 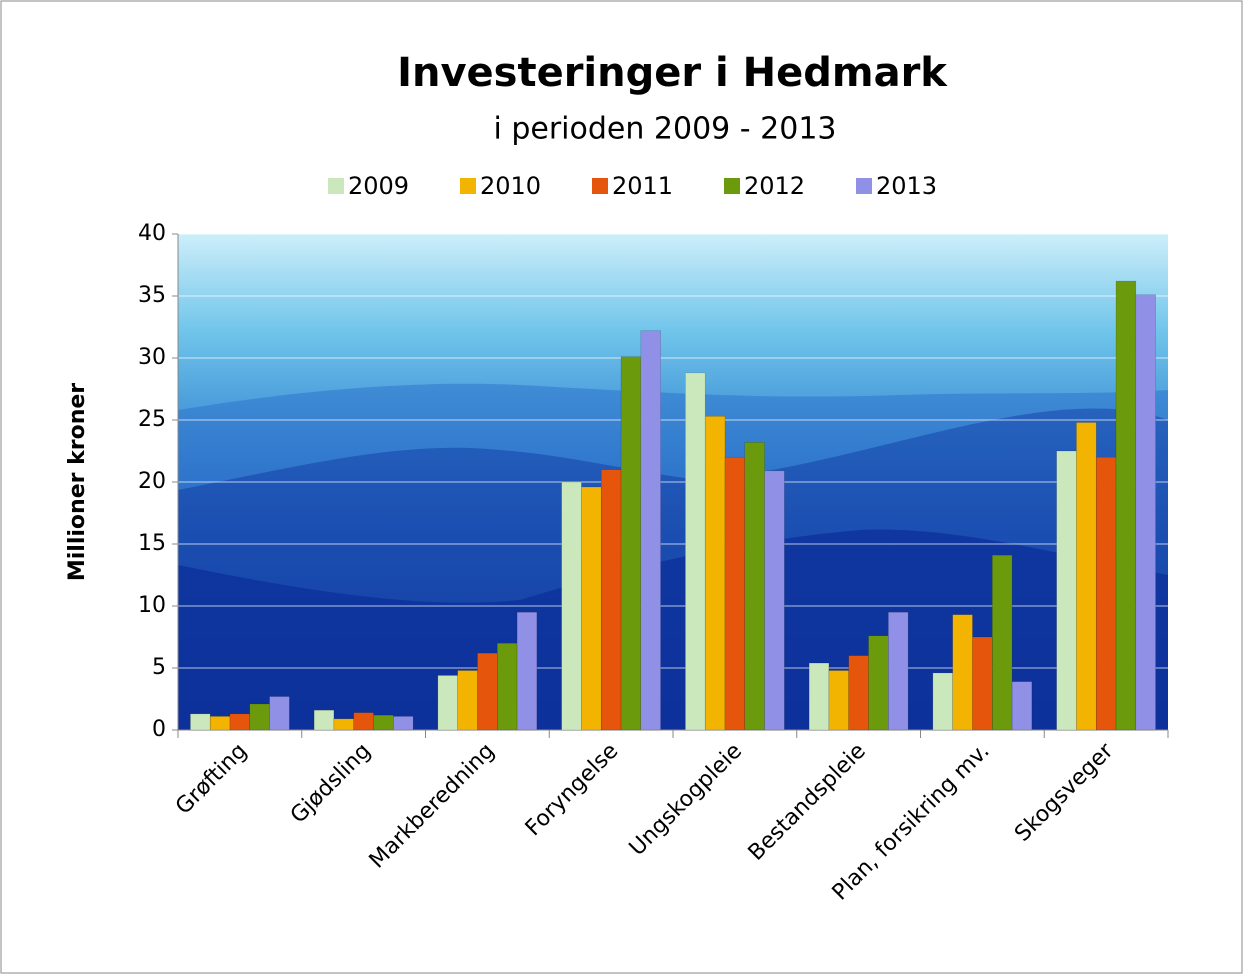 I want to click on legend-label: 2013, so click(x=906, y=186).